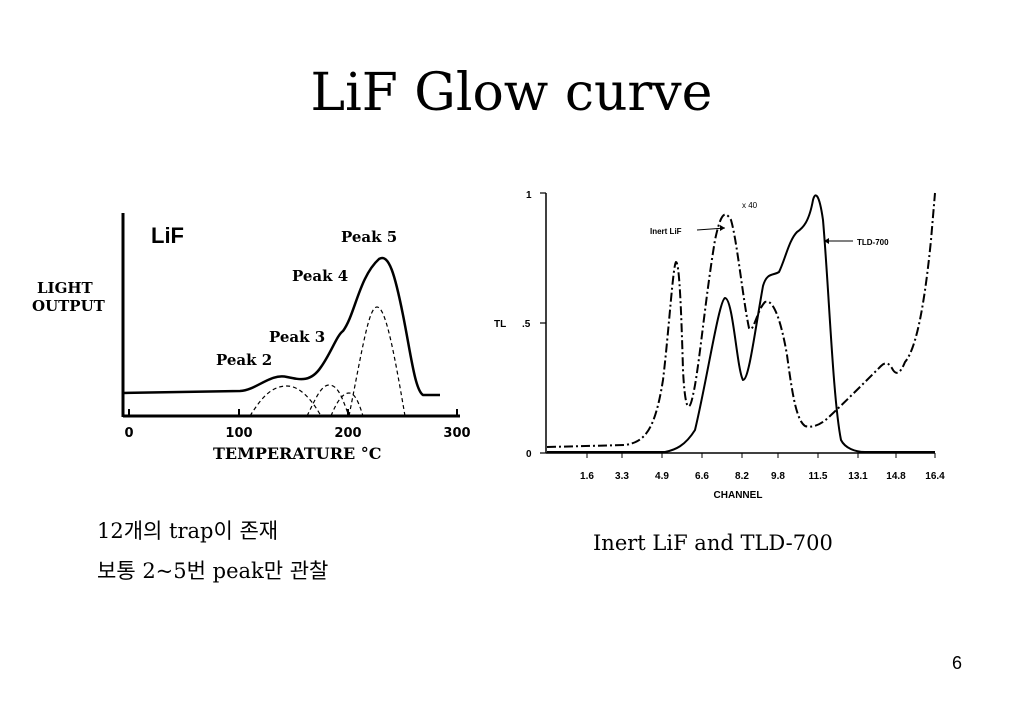 This screenshot has height=708, width=1023. I want to click on tld700-label: TLD-700, so click(873, 242).